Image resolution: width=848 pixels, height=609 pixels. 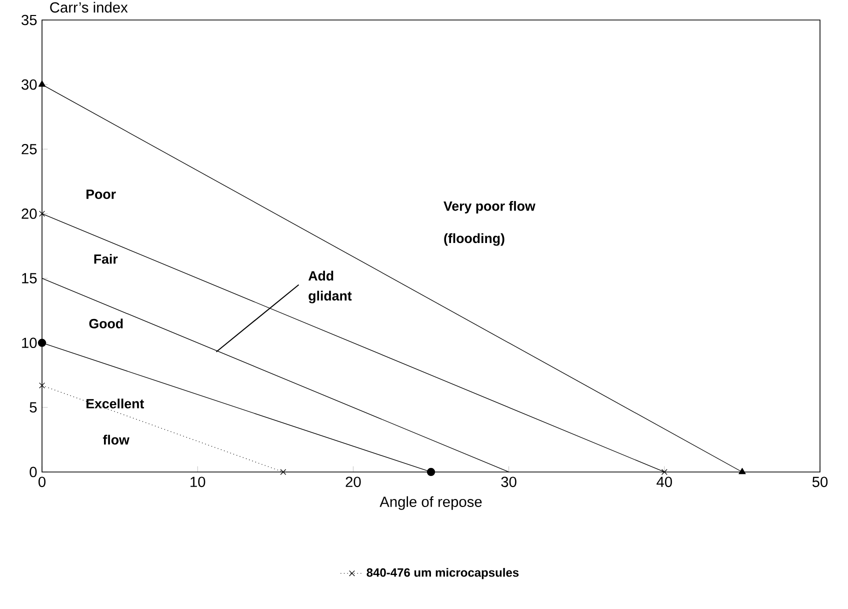 I want to click on y-tick-label: 5, so click(x=33, y=407).